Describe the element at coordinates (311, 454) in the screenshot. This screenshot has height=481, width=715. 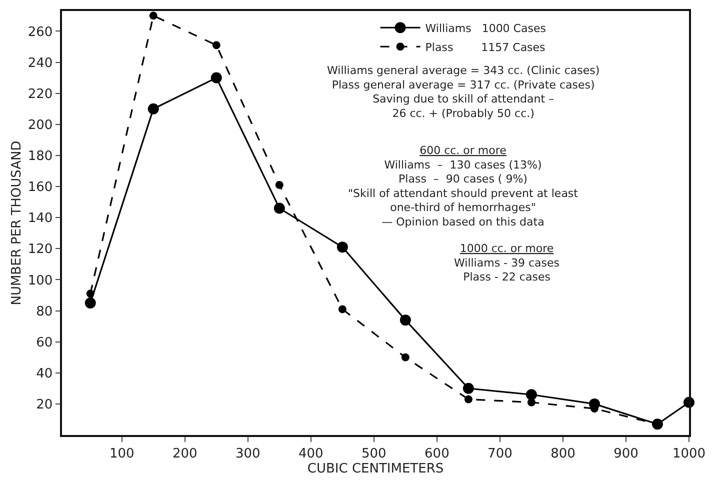
I see `x-tick-label: 400` at that location.